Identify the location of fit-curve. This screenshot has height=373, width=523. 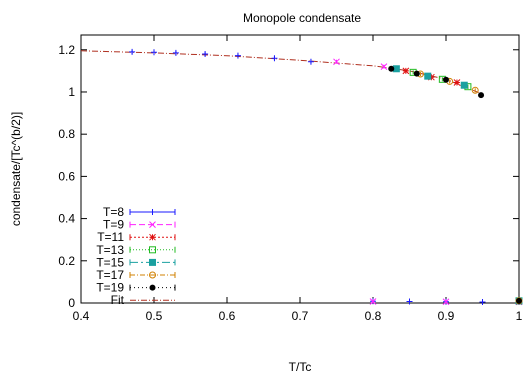
(281, 72).